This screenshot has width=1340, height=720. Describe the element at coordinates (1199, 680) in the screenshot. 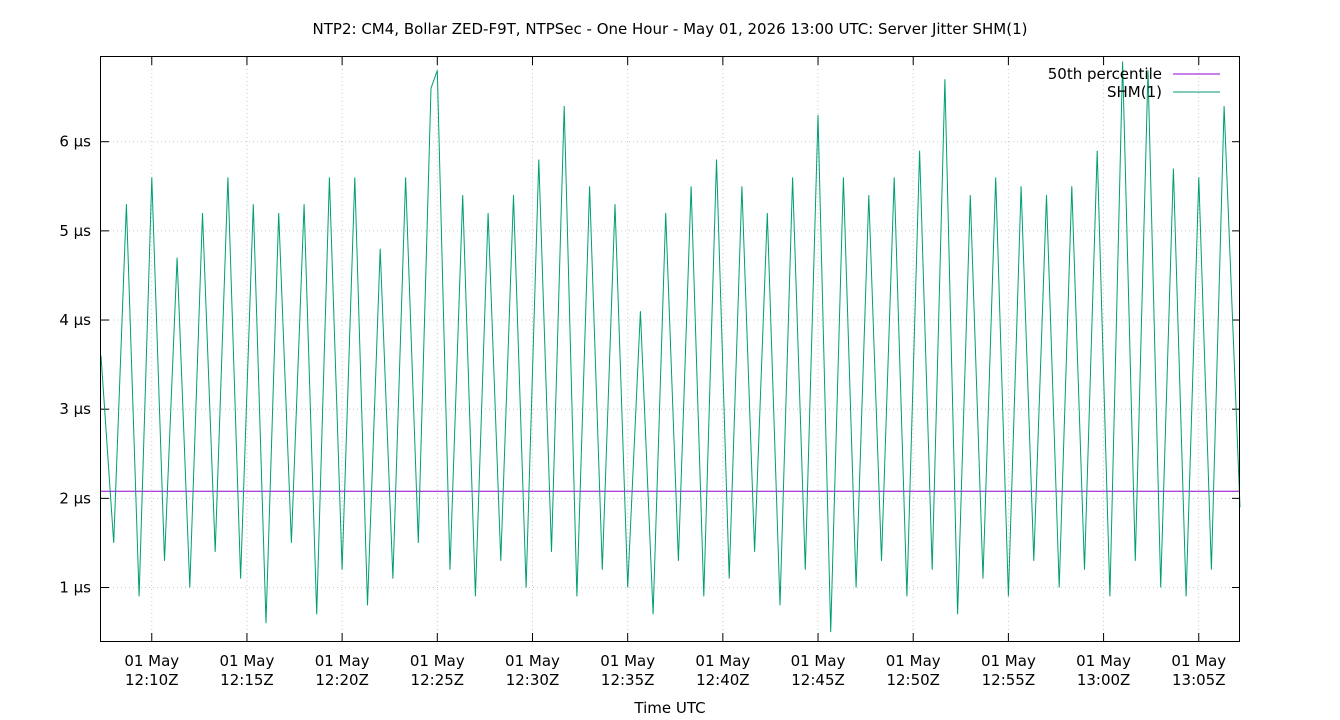

I see `x-tick-label-time: 13:05Z` at that location.